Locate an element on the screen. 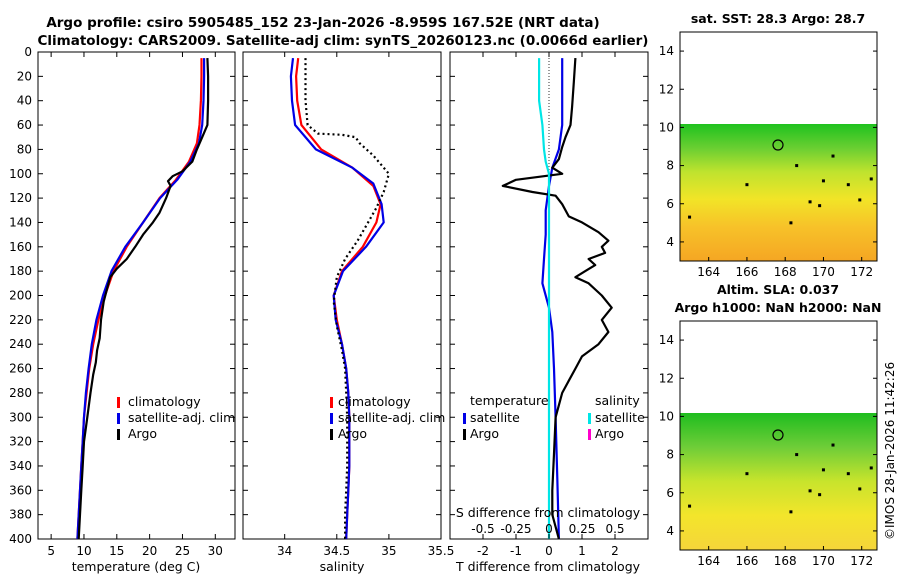  salinity-legend: climatology satellite-adj. clim Argo is located at coordinates (387, 417).